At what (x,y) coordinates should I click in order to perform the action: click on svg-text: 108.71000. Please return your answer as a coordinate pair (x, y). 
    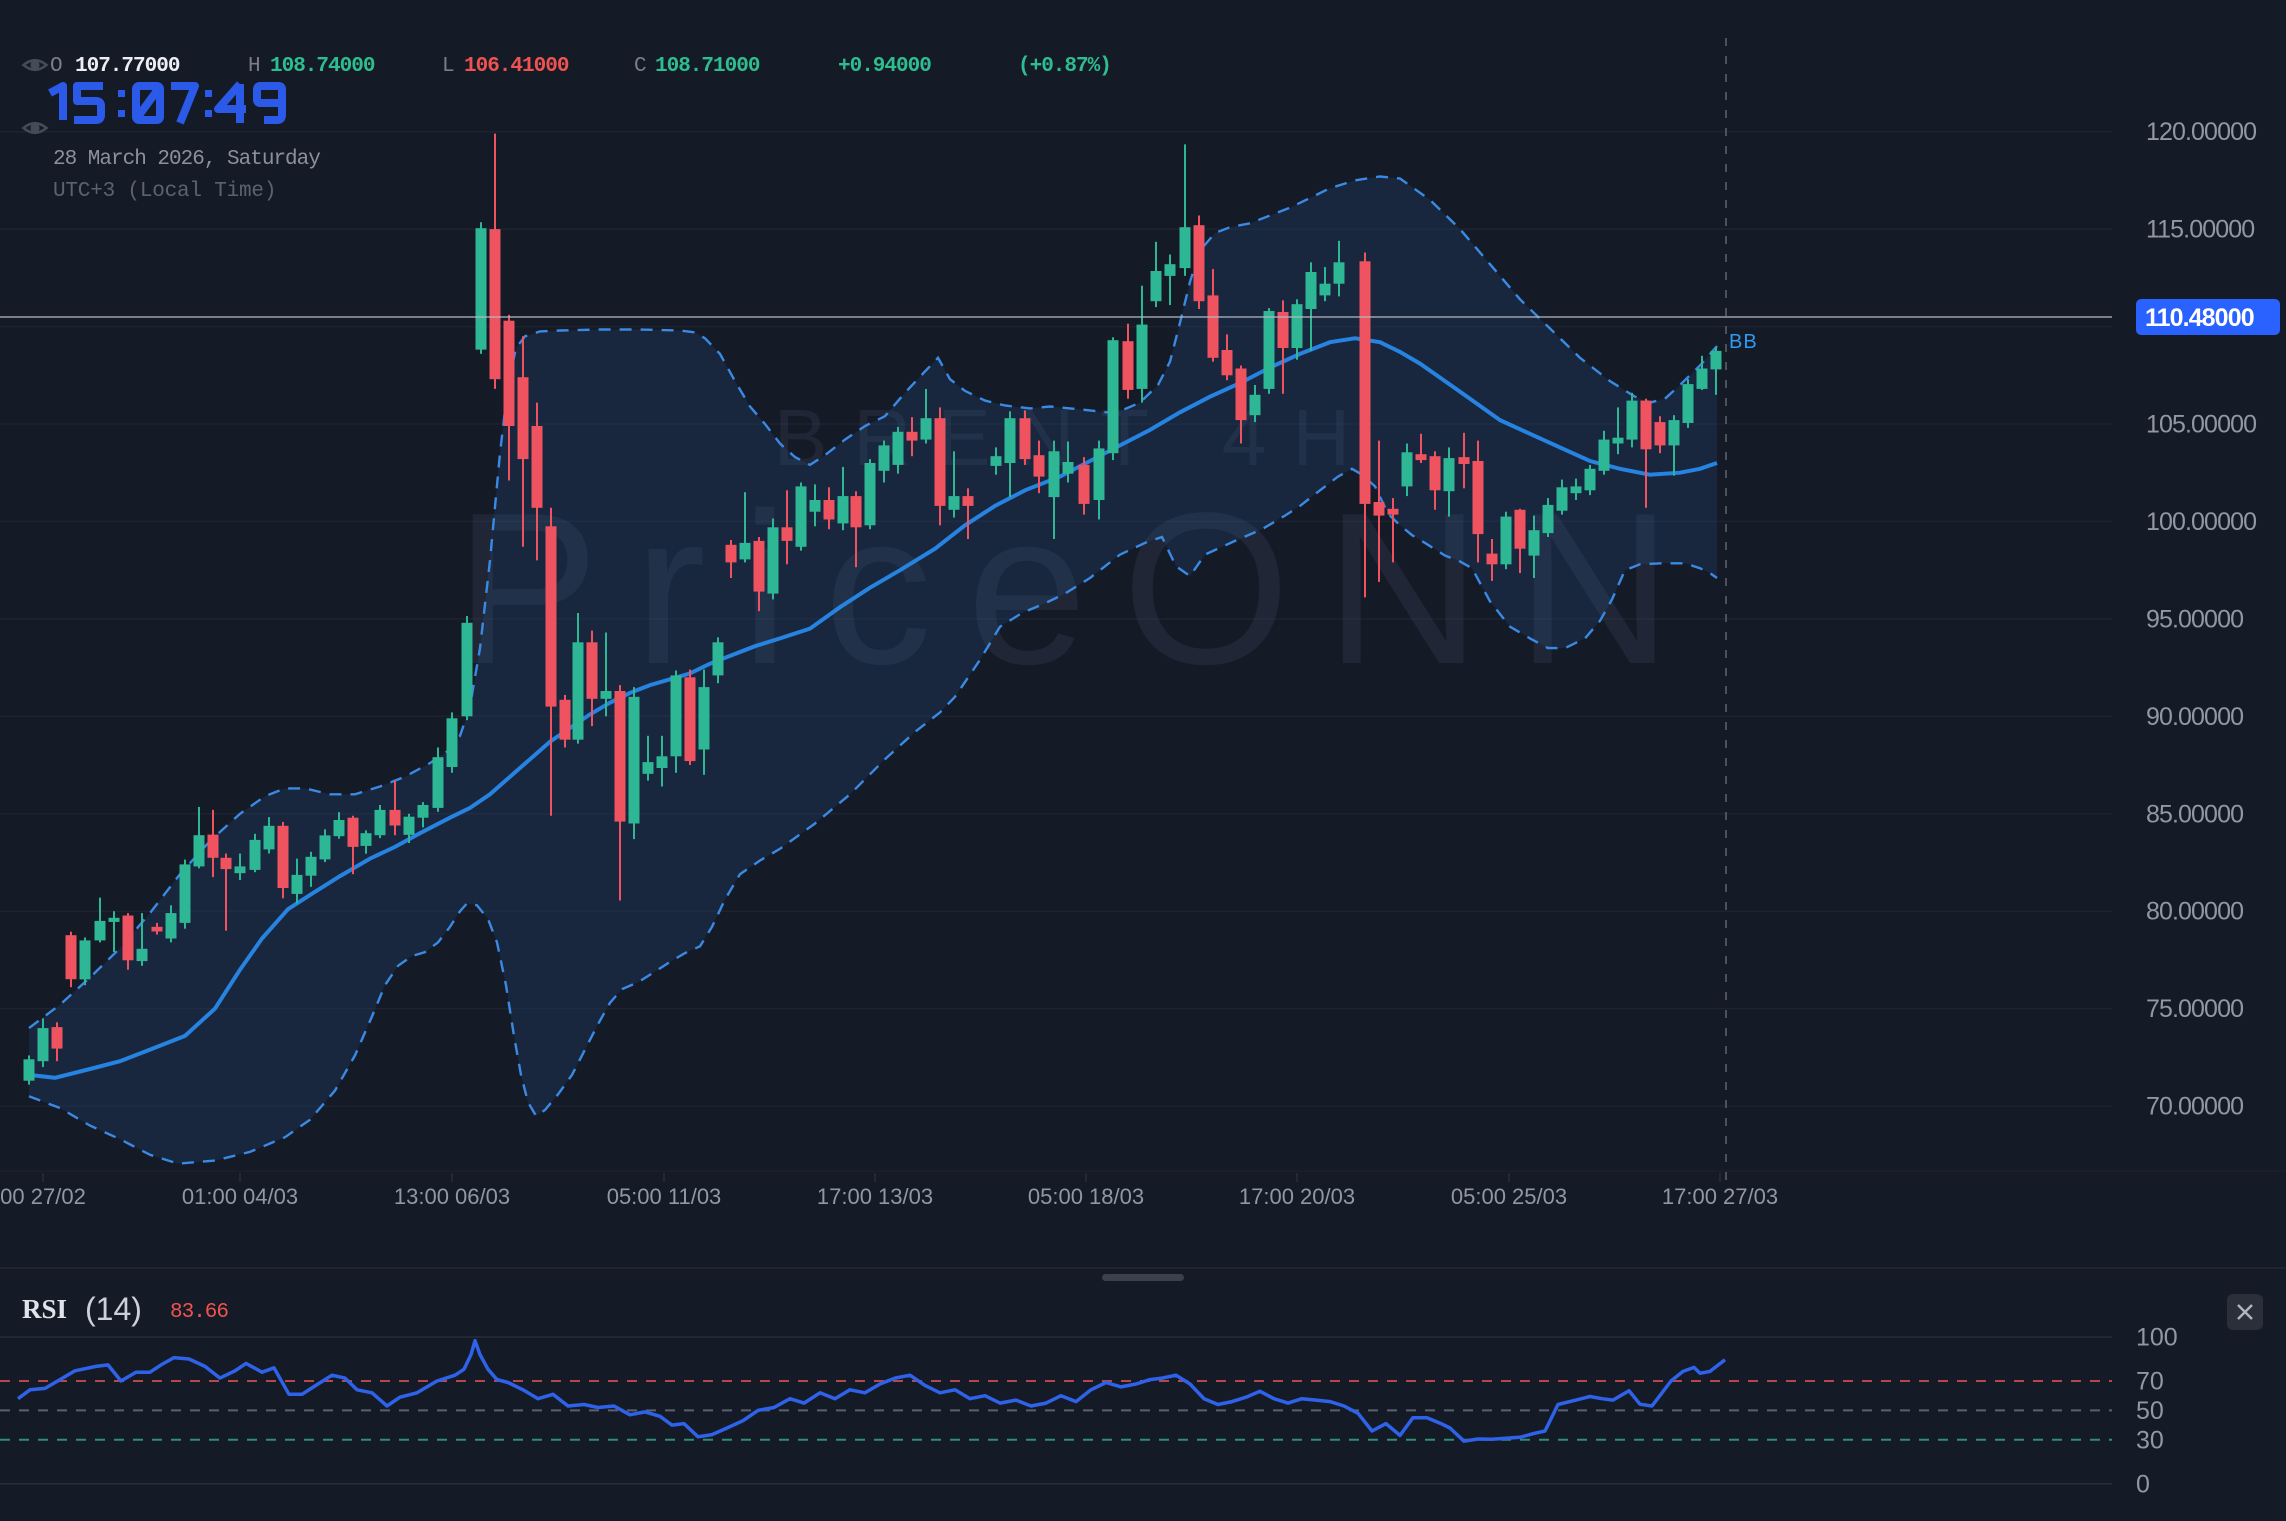
    Looking at the image, I should click on (707, 66).